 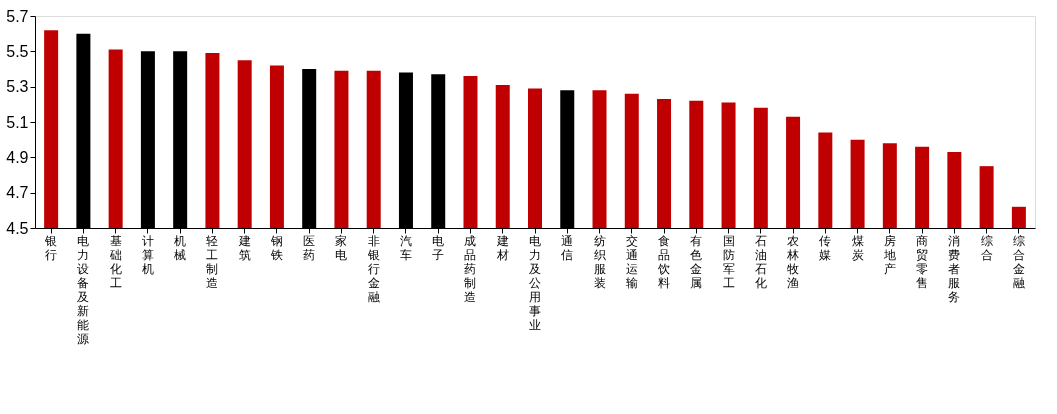 What do you see at coordinates (599, 261) in the screenshot?
I see `x-tick-label: 纺织服装` at bounding box center [599, 261].